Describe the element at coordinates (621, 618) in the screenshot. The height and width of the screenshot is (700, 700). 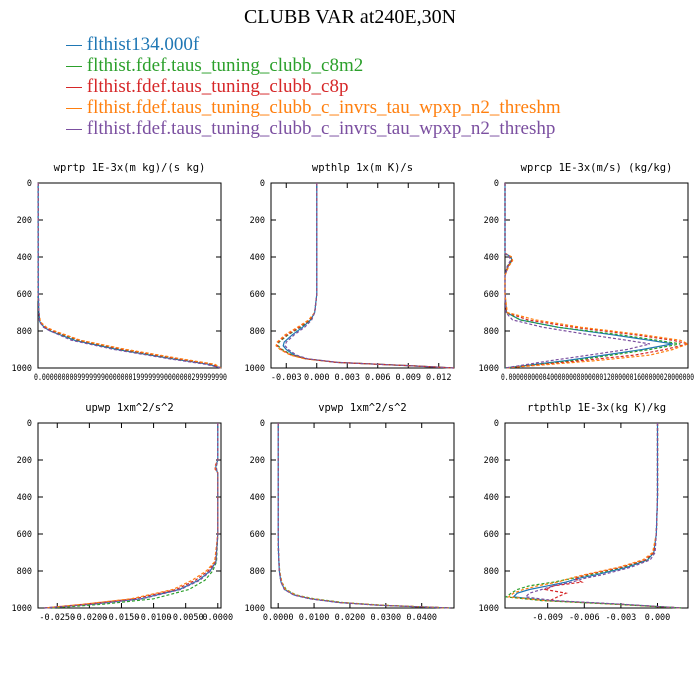
I see `x-tick-label: -0.003` at that location.